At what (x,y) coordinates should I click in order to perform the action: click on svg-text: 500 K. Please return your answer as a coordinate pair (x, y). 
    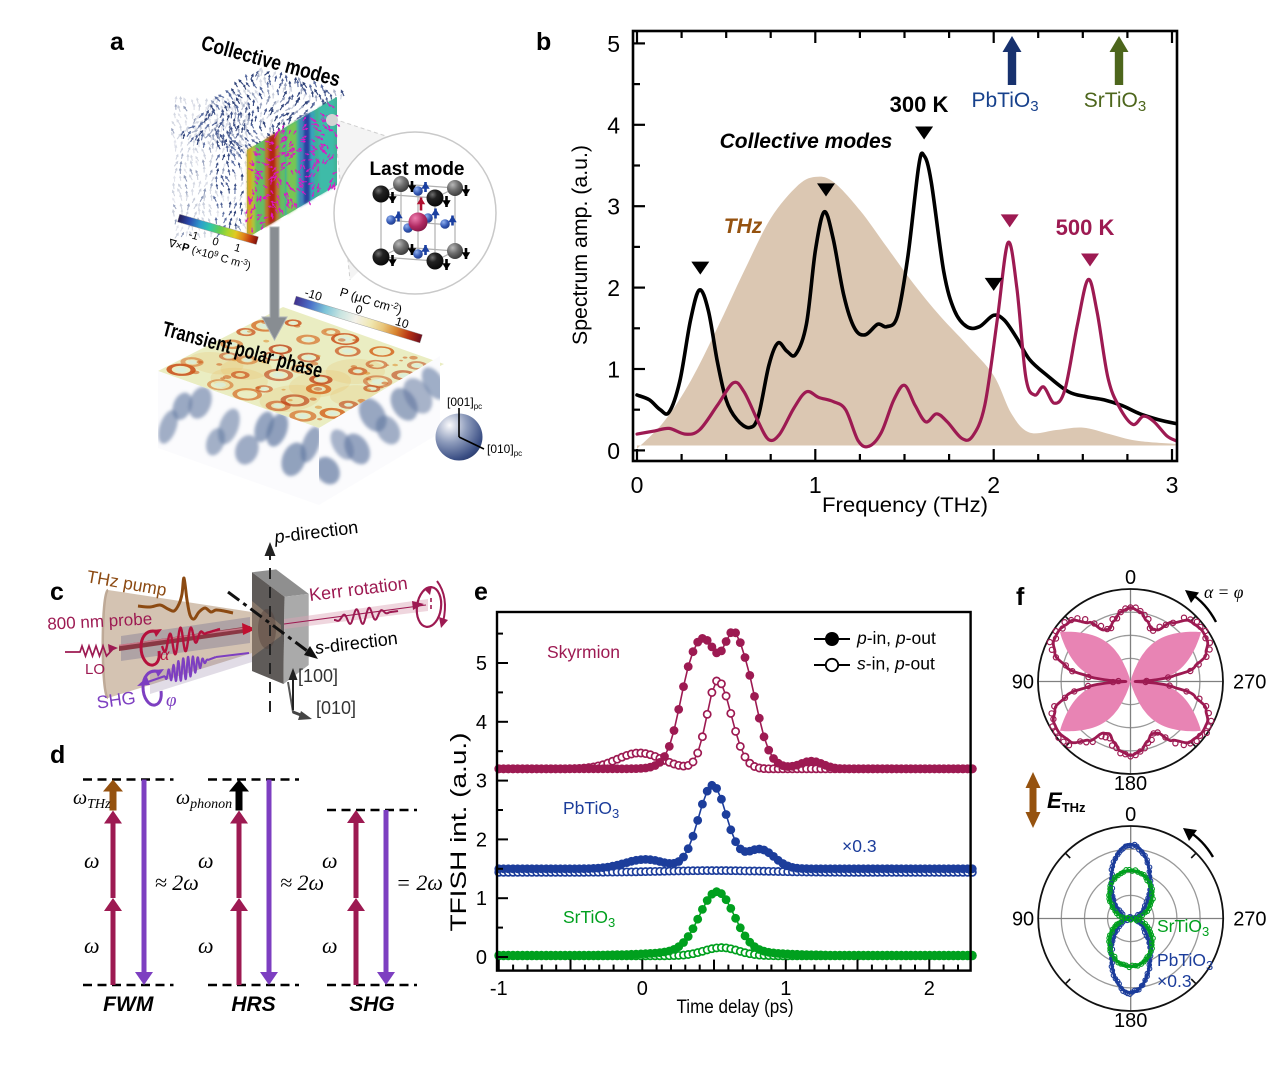
    Looking at the image, I should click on (1085, 227).